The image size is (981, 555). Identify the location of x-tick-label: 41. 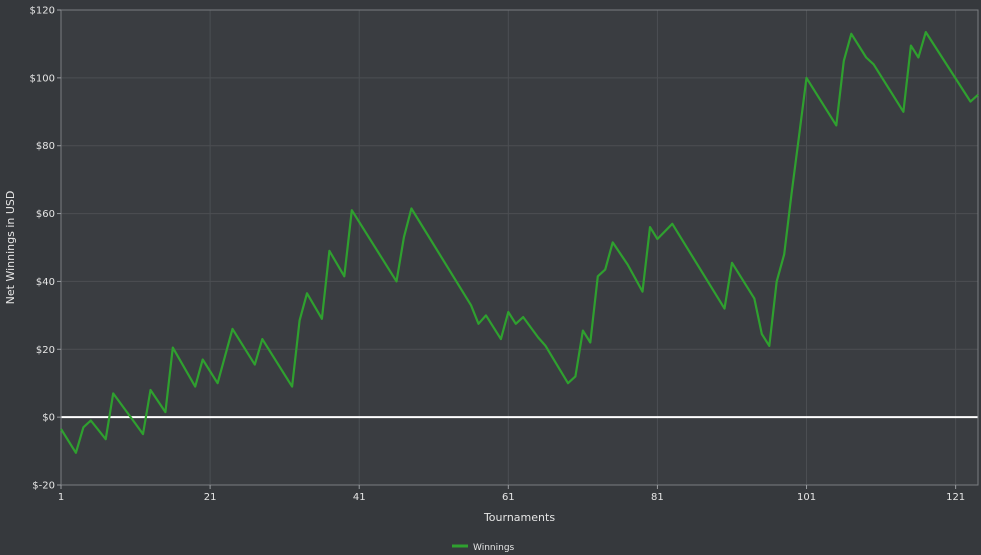
(359, 497).